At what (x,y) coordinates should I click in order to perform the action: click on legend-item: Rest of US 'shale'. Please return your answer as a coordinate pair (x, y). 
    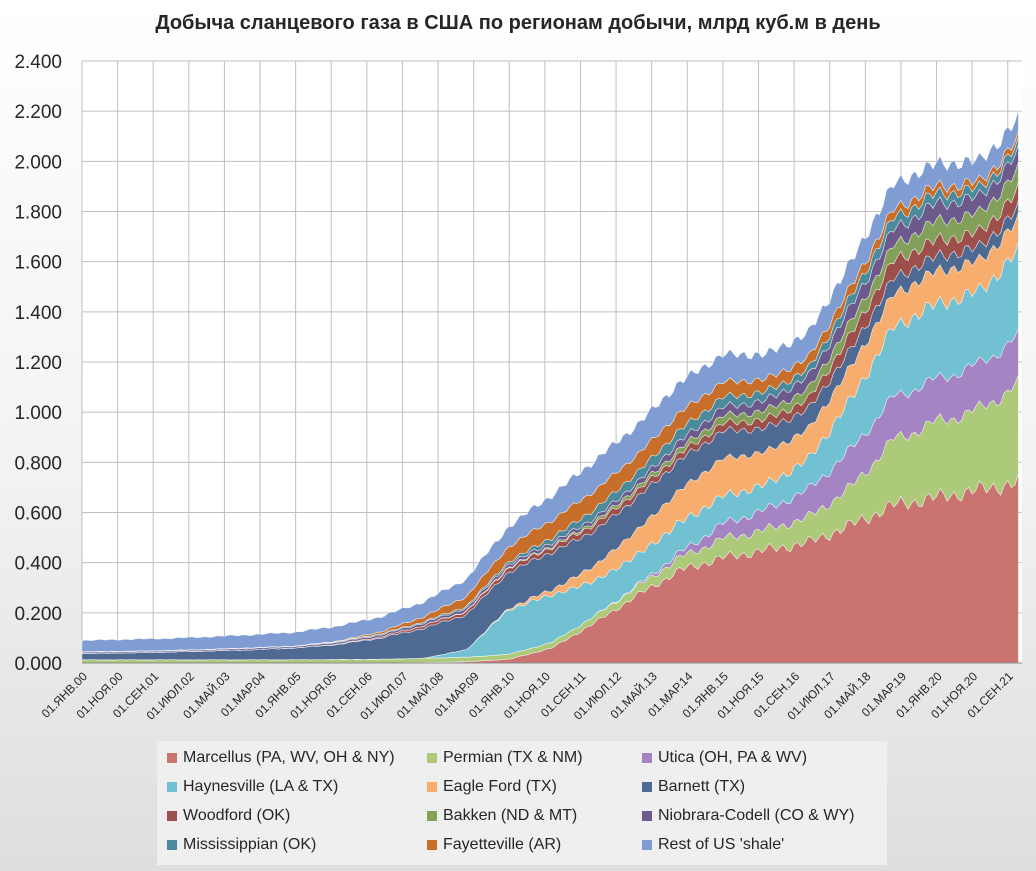
    Looking at the image, I should click on (713, 845).